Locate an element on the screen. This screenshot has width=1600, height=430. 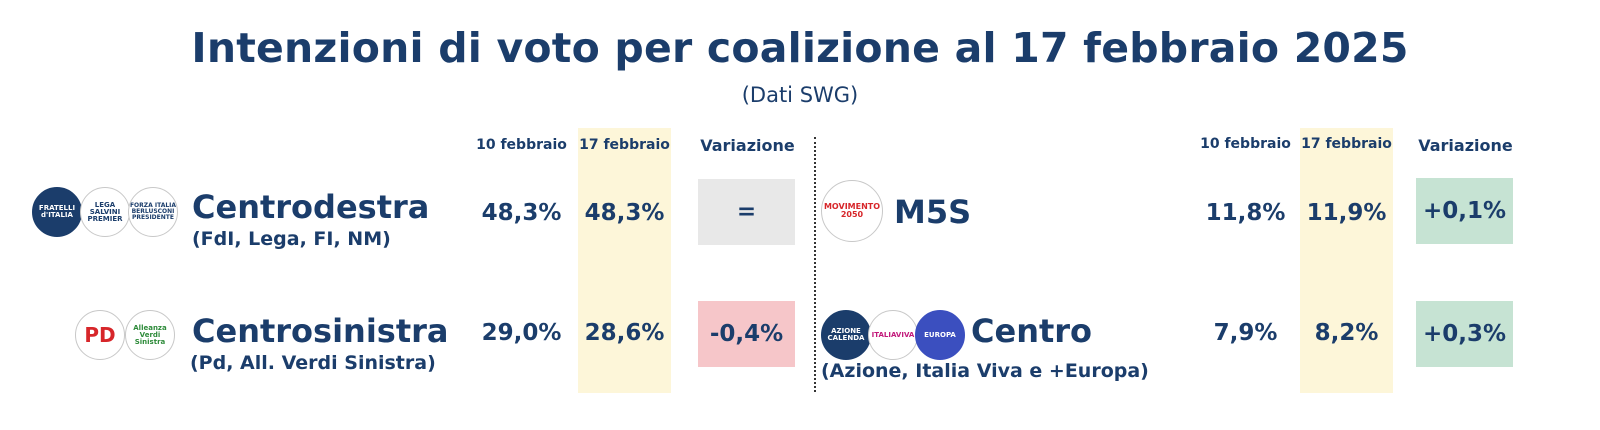
highlight-column-right is located at coordinates (1346, 260).